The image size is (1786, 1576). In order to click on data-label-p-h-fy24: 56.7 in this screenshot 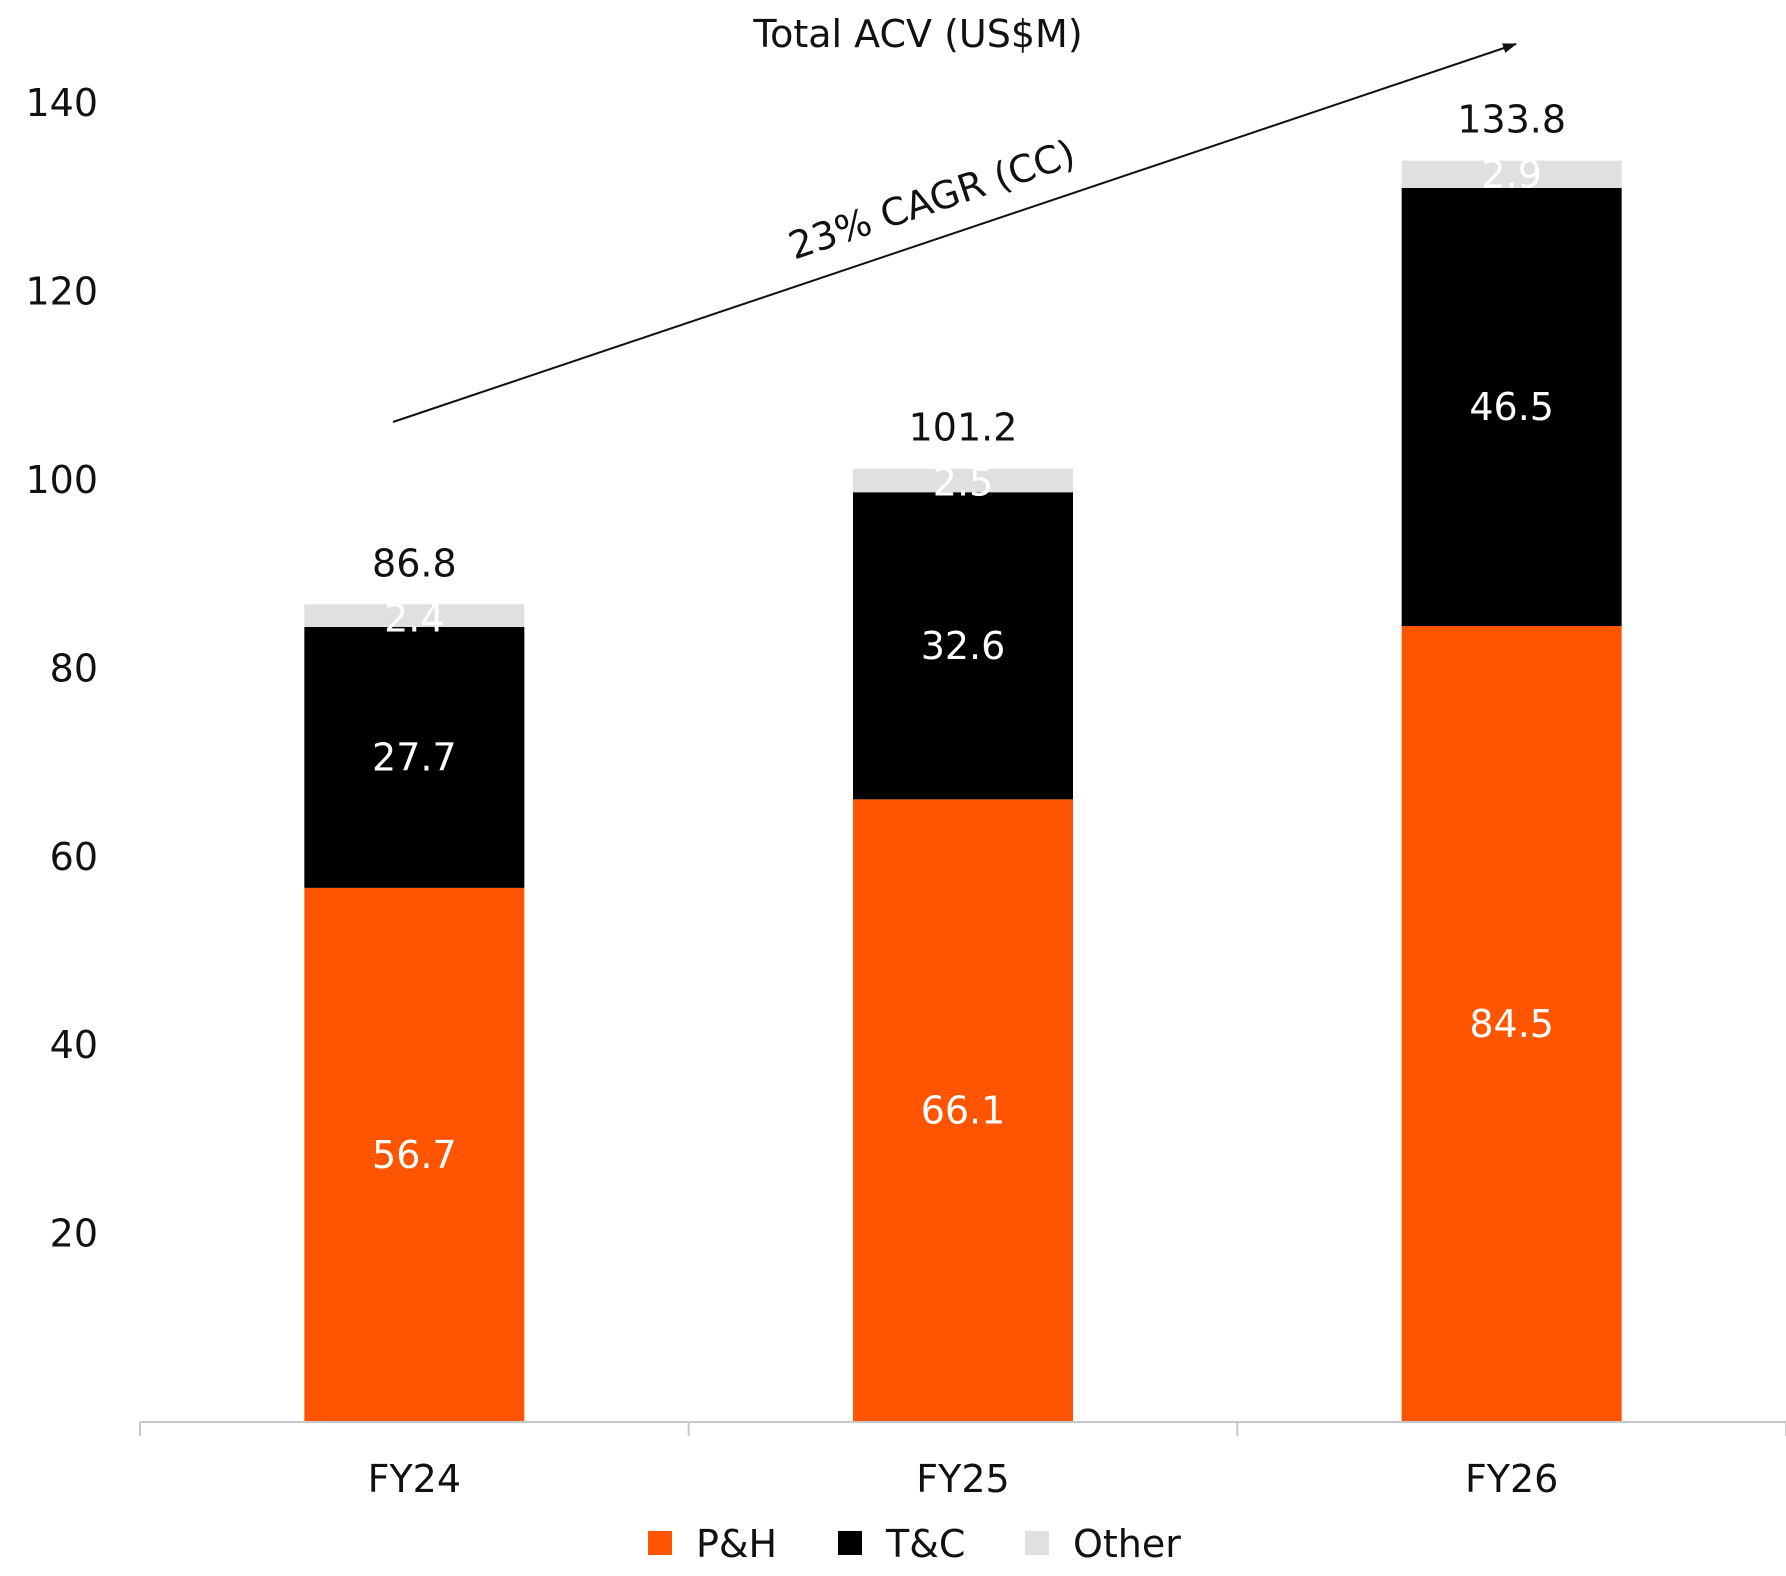, I will do `click(414, 1155)`.